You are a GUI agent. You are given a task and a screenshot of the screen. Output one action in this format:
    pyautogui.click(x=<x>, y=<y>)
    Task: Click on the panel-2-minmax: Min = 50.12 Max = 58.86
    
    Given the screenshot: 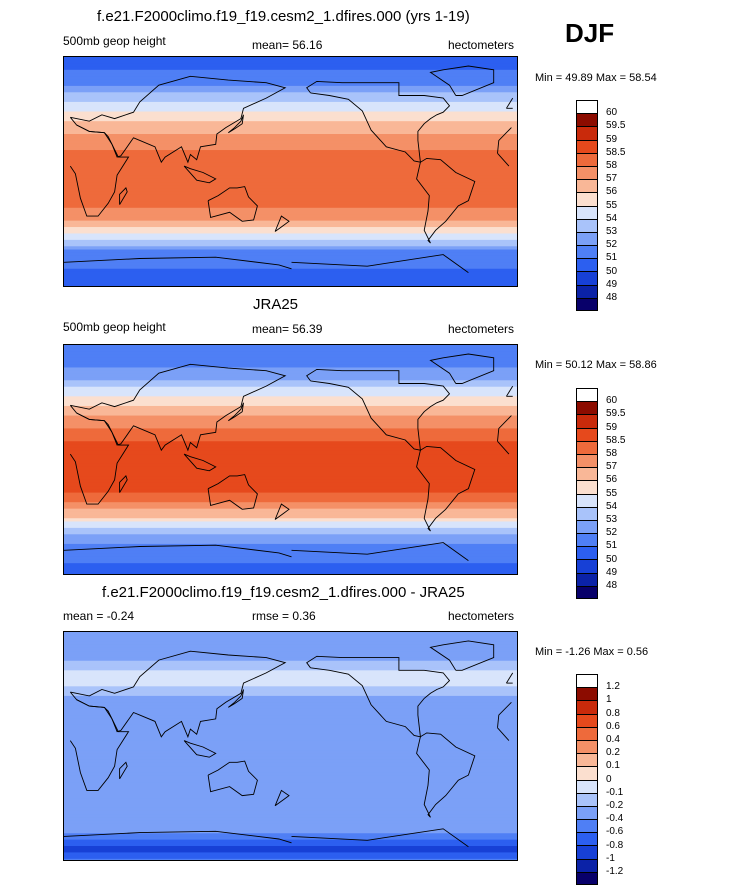 What is the action you would take?
    pyautogui.click(x=596, y=365)
    